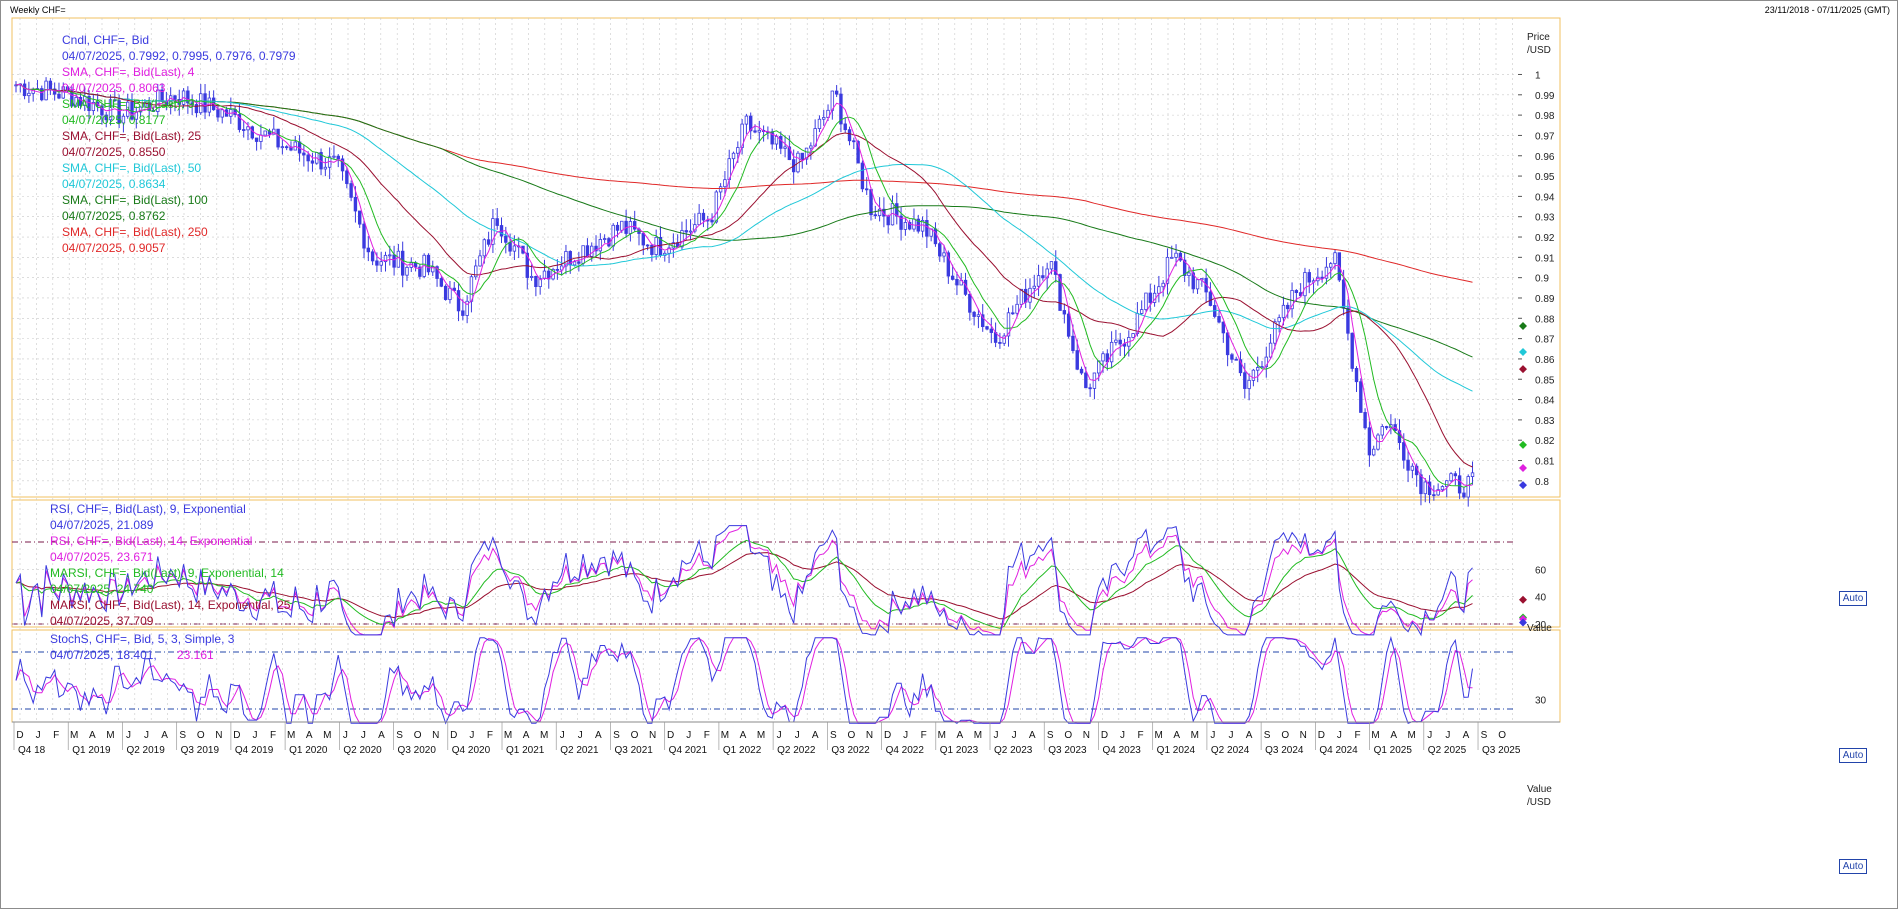  Describe the element at coordinates (1539, 789) in the screenshot. I see `stoch-axis-title: Value` at that location.